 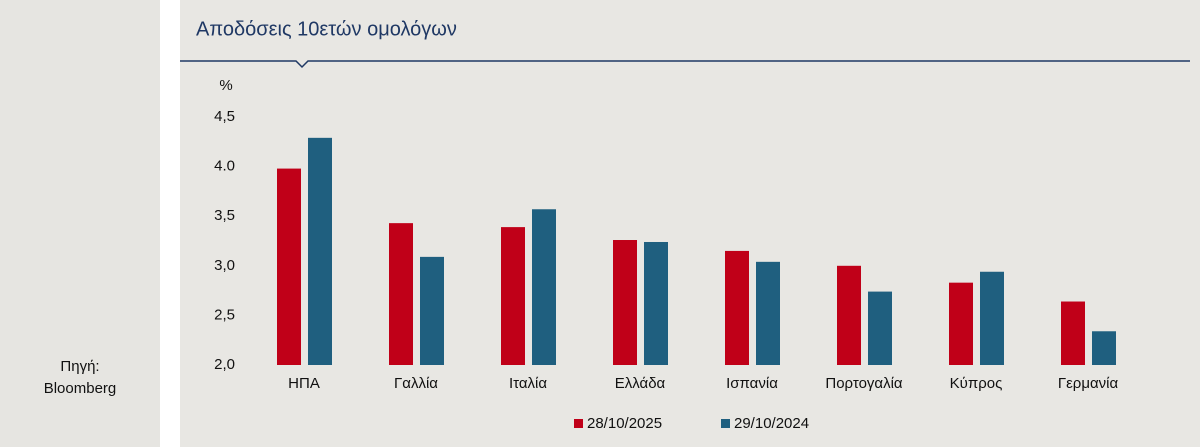 I want to click on title-rule, so click(x=685, y=64).